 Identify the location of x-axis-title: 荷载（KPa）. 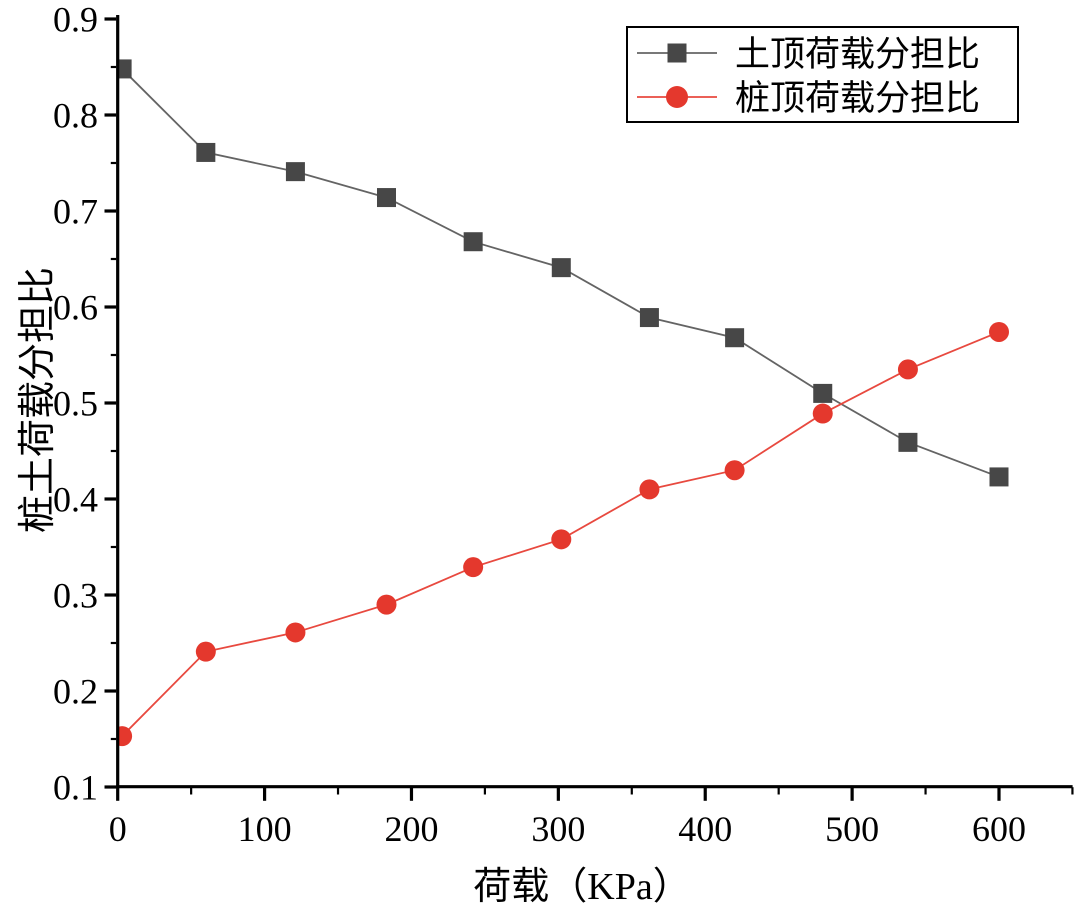
(581, 887).